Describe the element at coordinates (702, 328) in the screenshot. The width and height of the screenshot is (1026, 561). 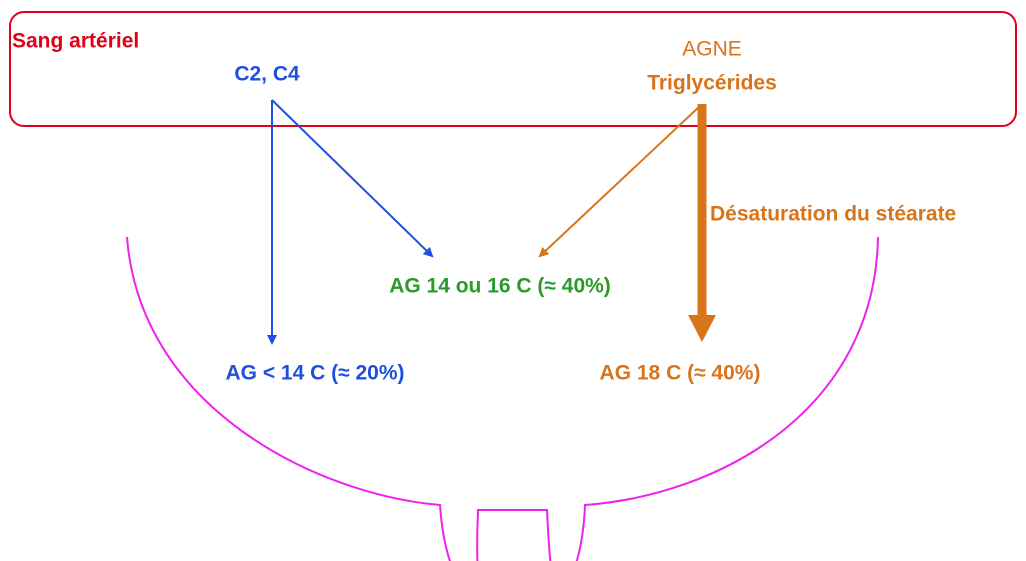
I see `thick-arrow-head` at that location.